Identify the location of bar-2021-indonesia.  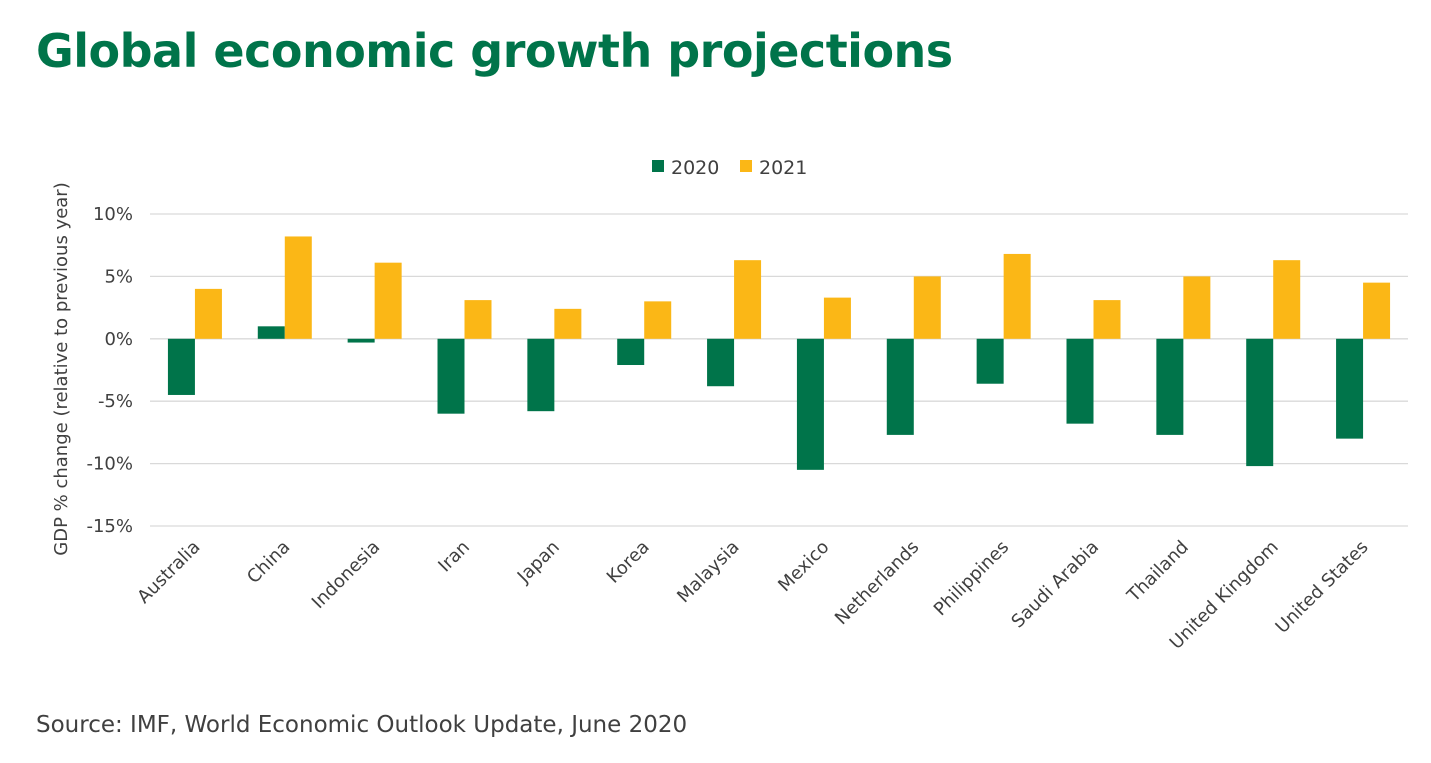
(388, 300).